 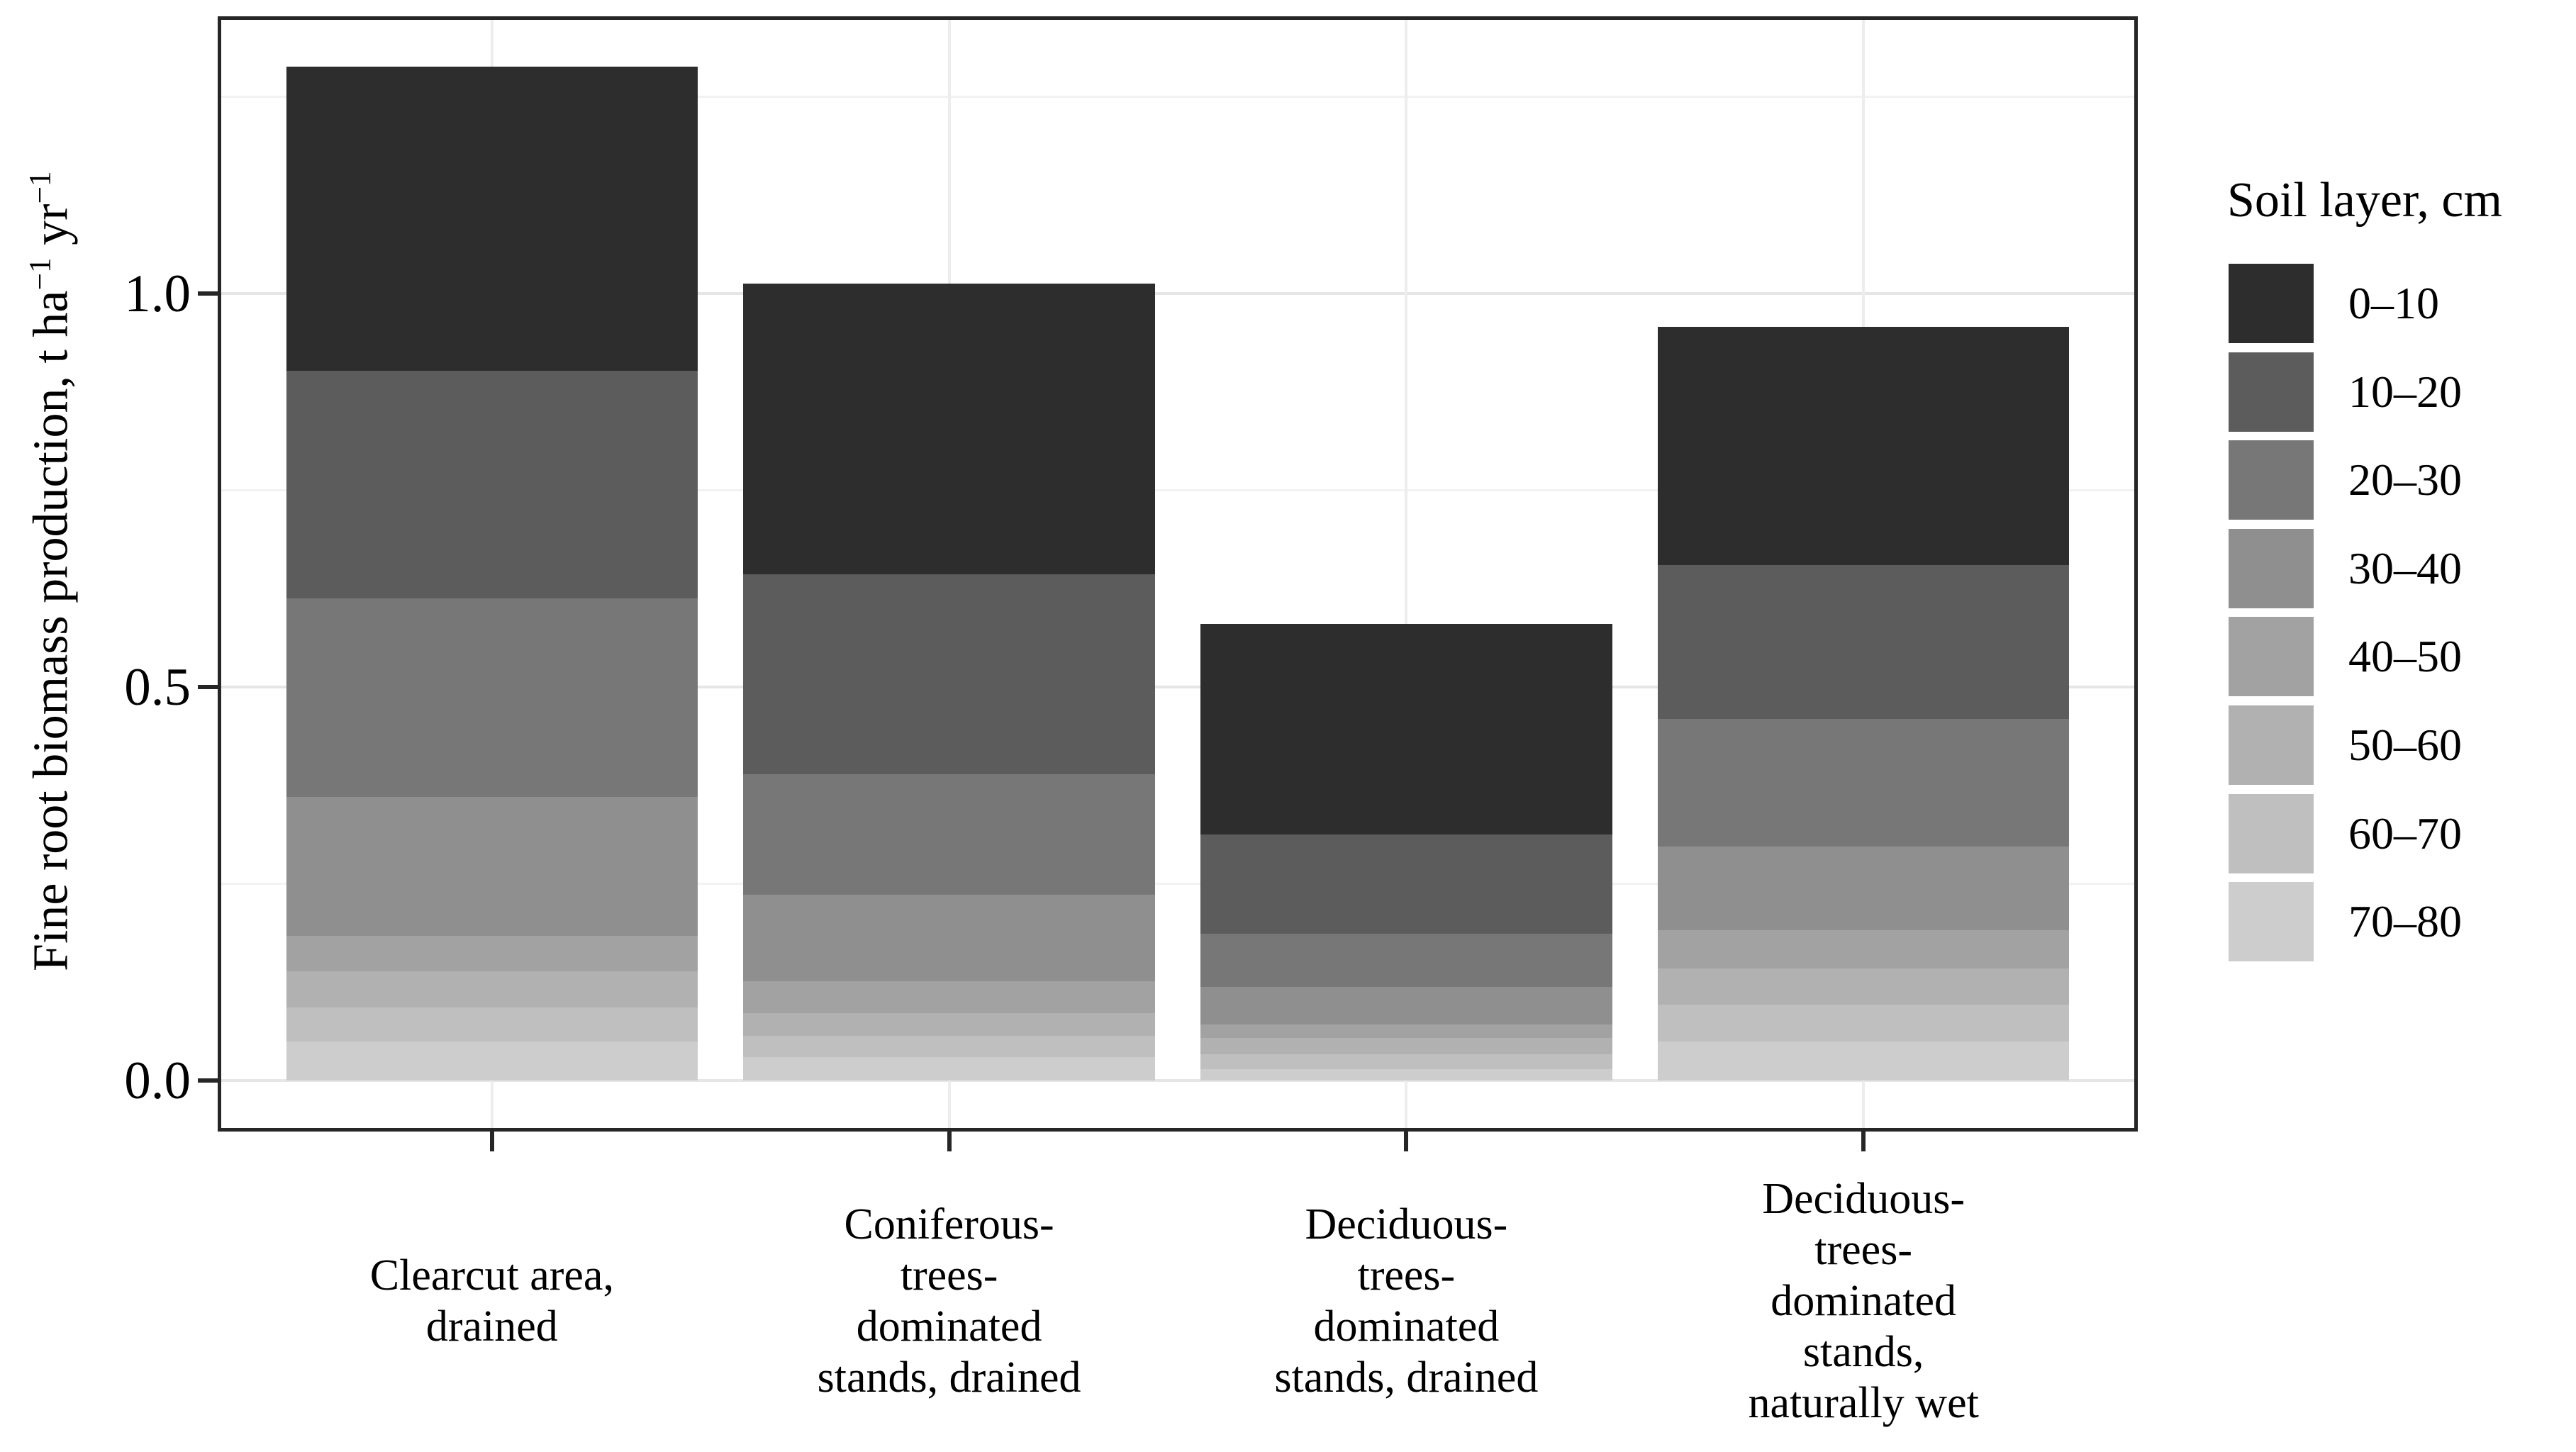 What do you see at coordinates (2405, 745) in the screenshot?
I see `legend-item-label: 50–60` at bounding box center [2405, 745].